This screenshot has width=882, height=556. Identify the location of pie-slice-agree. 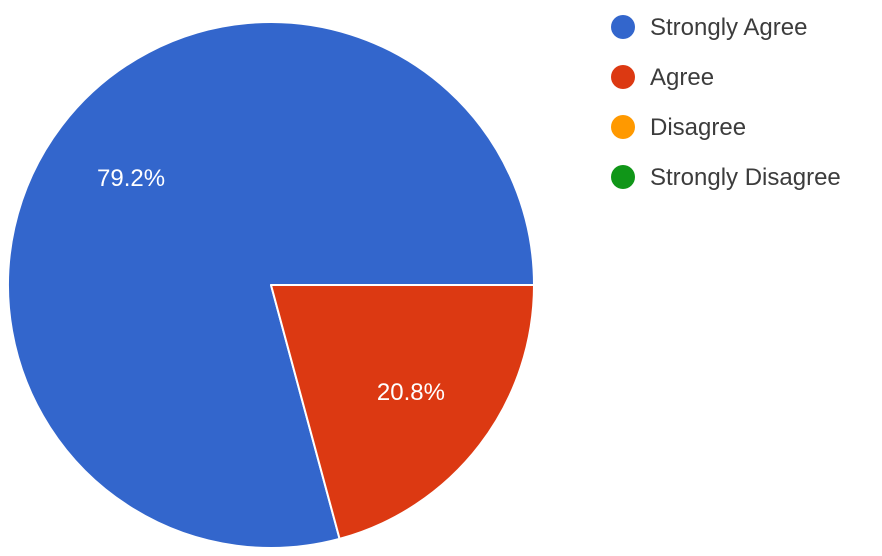
(402, 412).